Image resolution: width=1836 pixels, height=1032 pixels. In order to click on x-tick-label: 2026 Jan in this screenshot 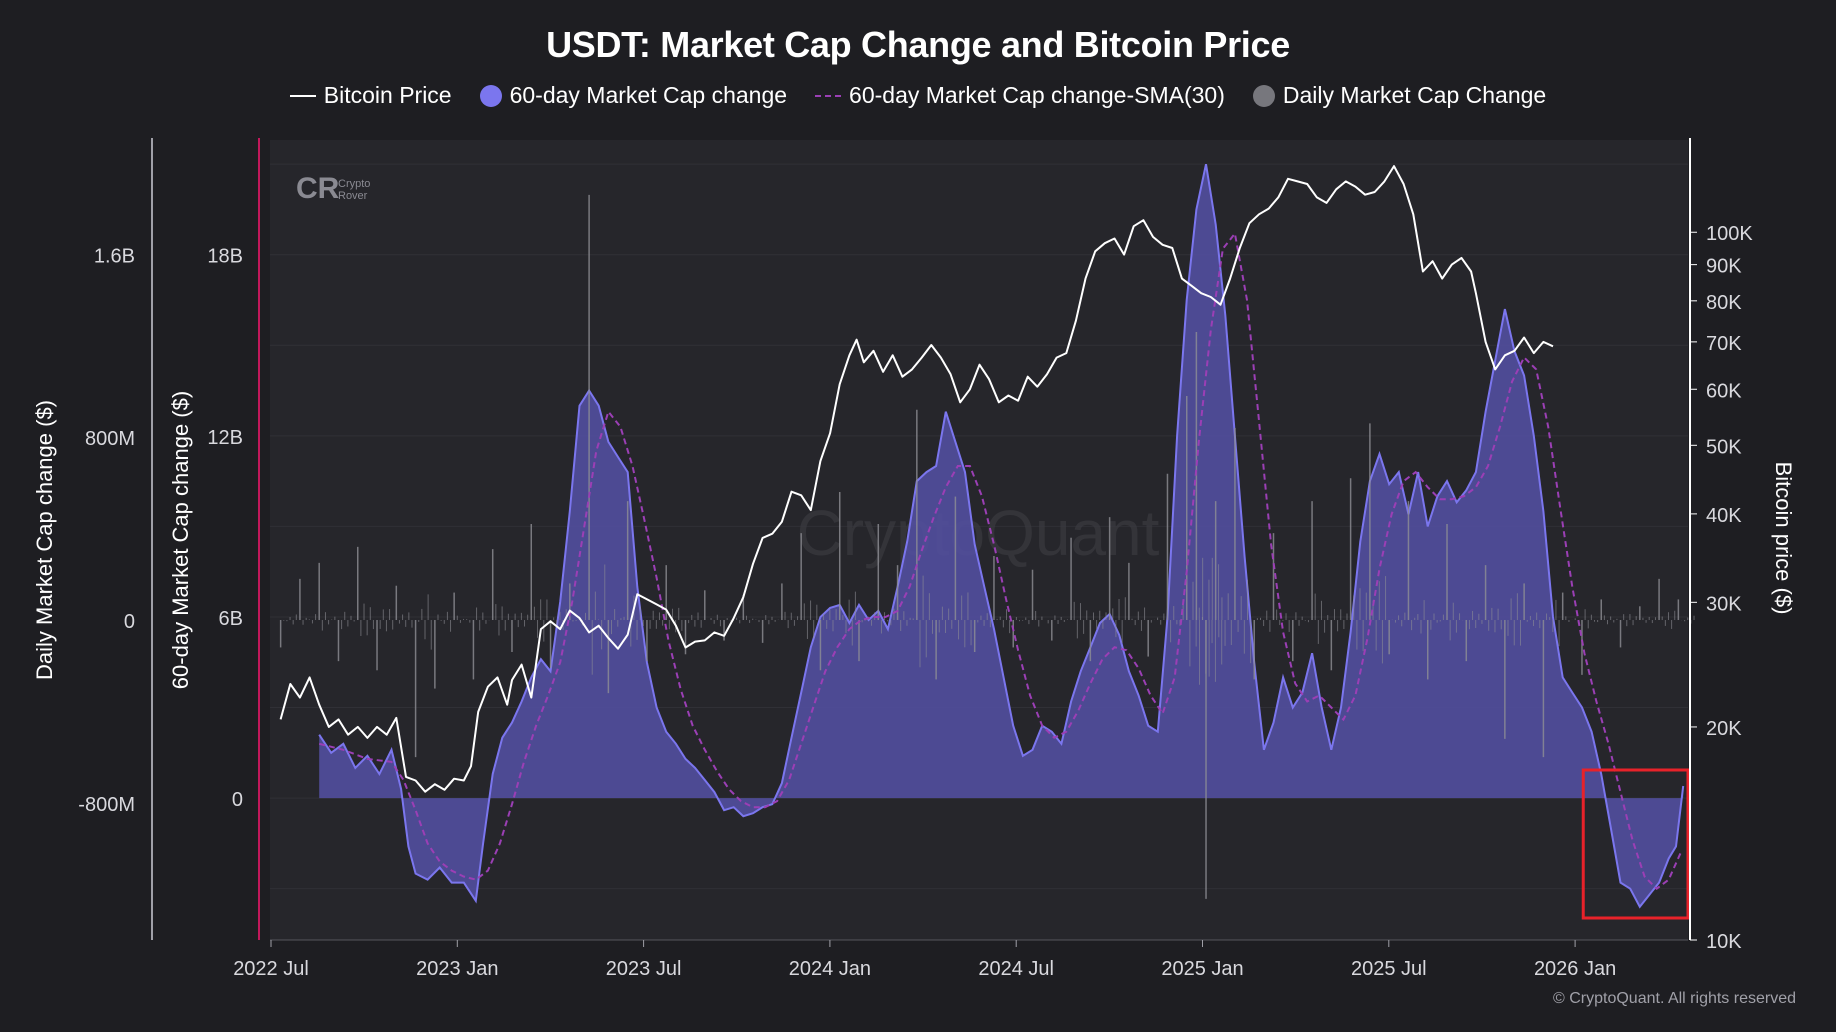, I will do `click(1575, 969)`.